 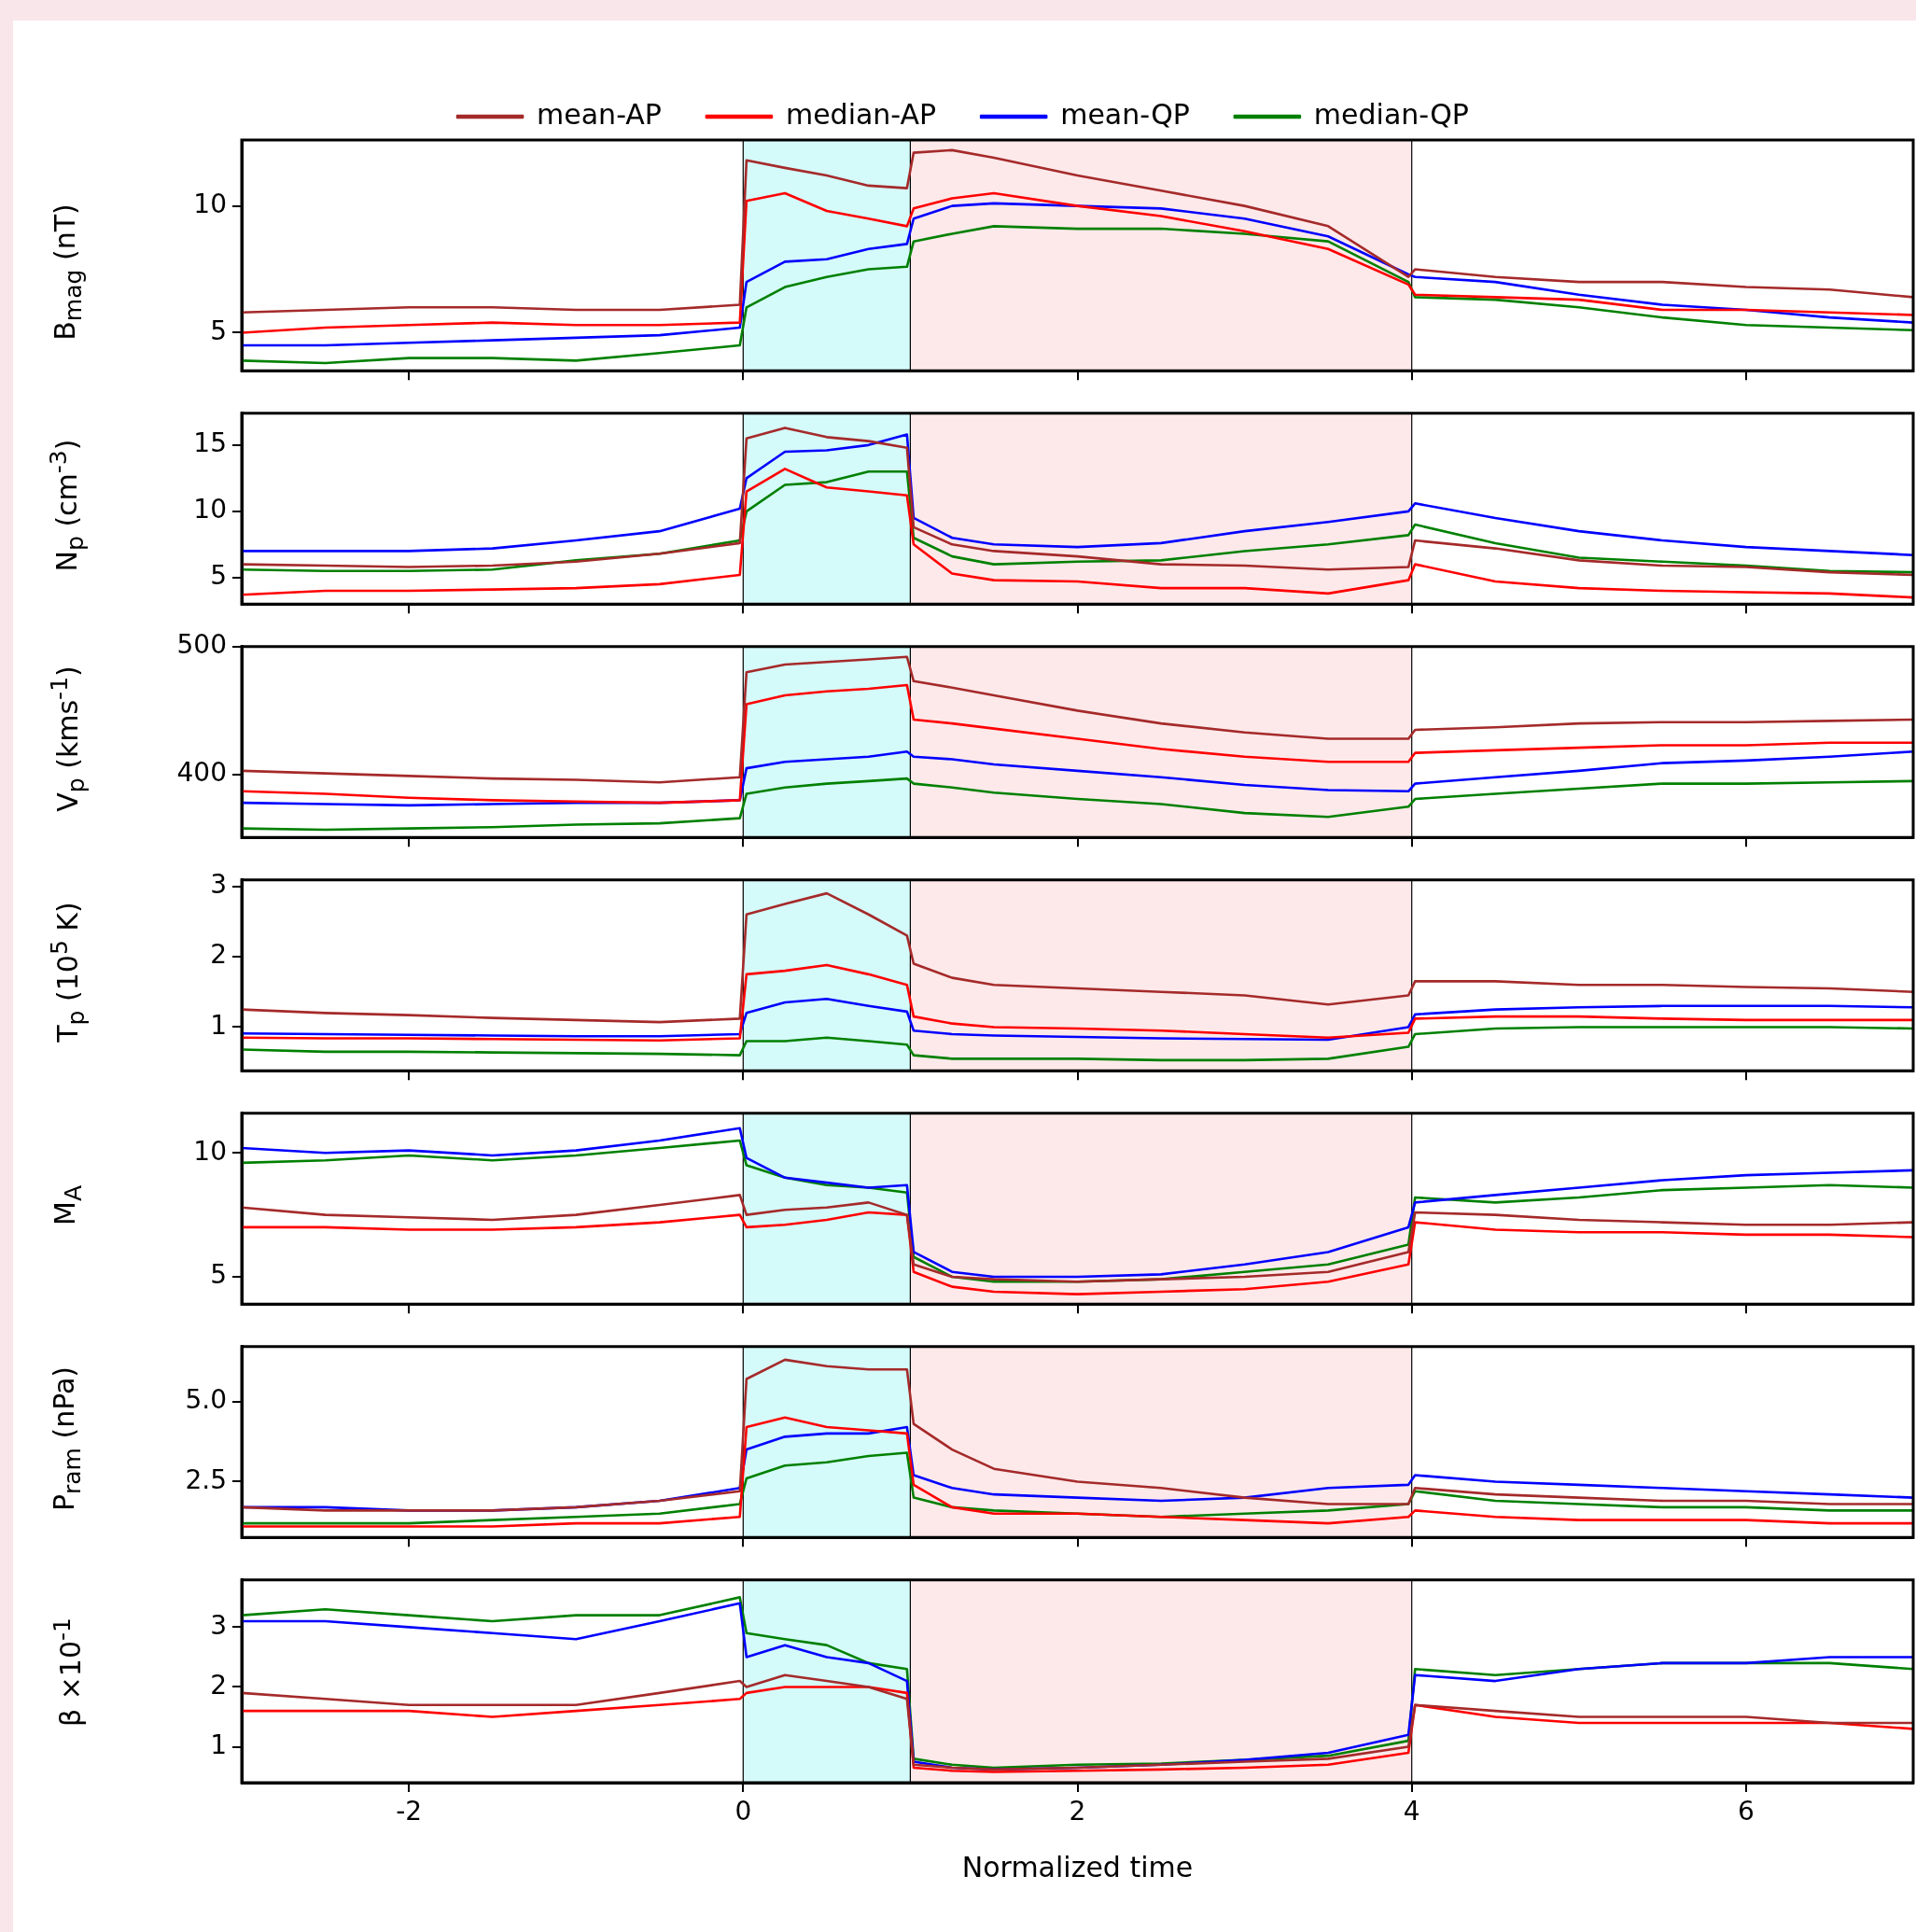 I want to click on x-tick-label: 4, so click(x=1412, y=1811).